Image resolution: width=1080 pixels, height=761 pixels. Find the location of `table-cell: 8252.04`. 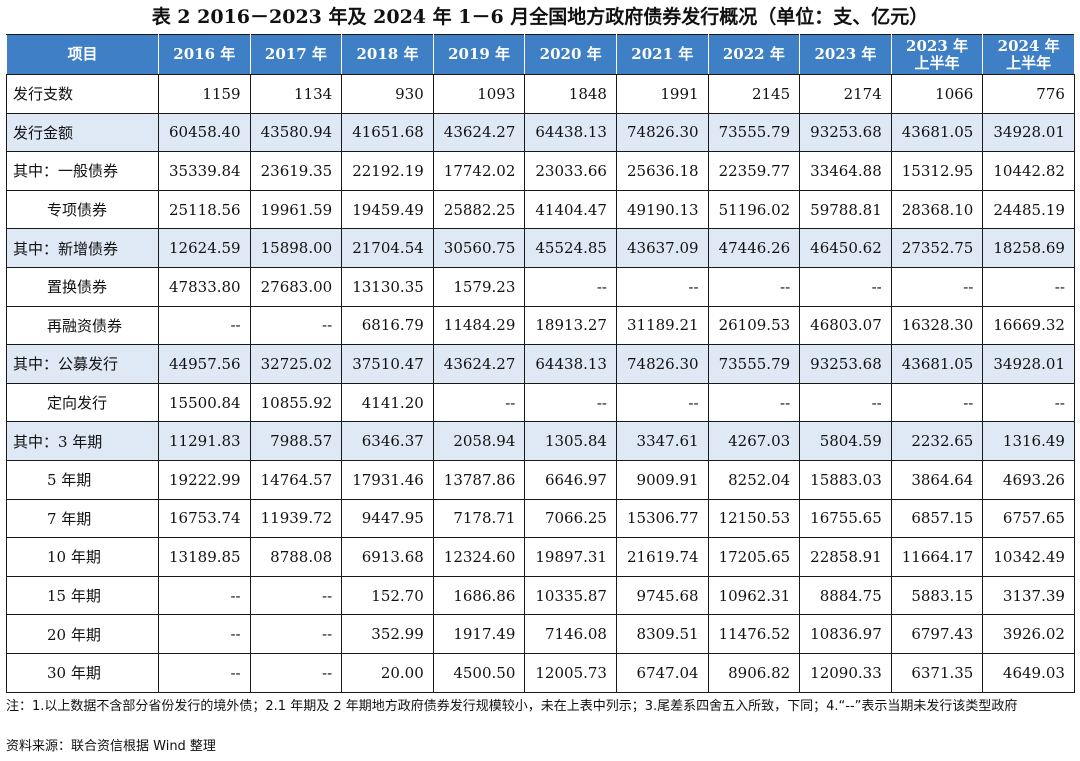

table-cell: 8252.04 is located at coordinates (754, 479).